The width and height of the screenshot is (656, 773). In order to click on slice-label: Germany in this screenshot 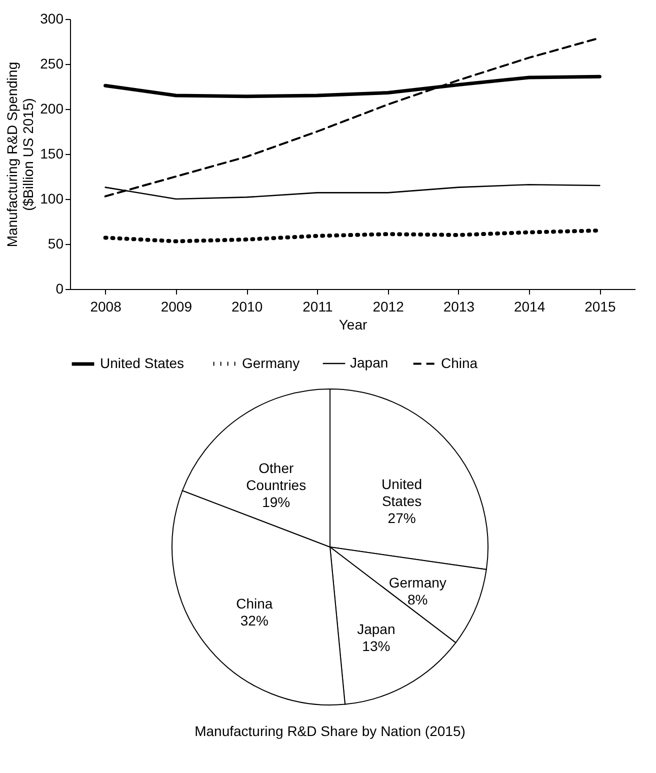, I will do `click(417, 582)`.